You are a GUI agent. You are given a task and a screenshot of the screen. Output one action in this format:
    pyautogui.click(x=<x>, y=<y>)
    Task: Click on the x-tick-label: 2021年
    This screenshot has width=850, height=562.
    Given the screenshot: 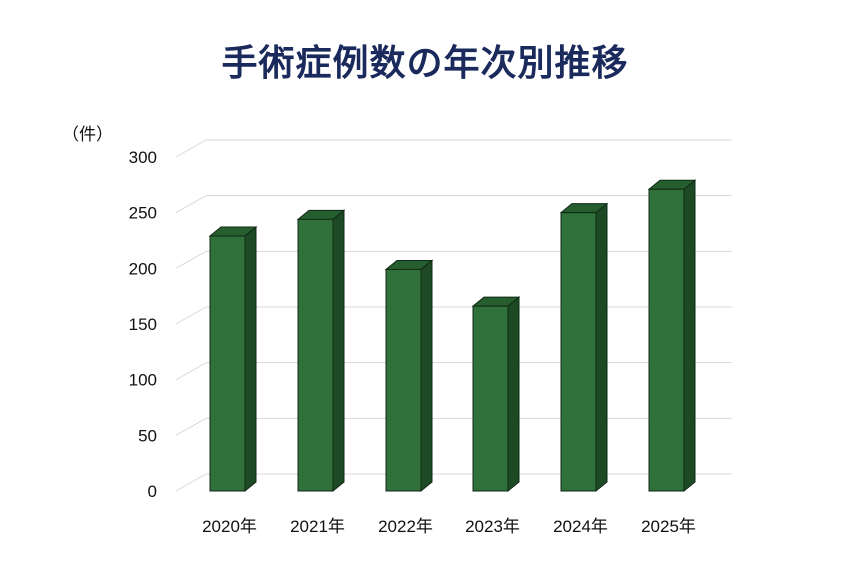 What is the action you would take?
    pyautogui.click(x=317, y=526)
    